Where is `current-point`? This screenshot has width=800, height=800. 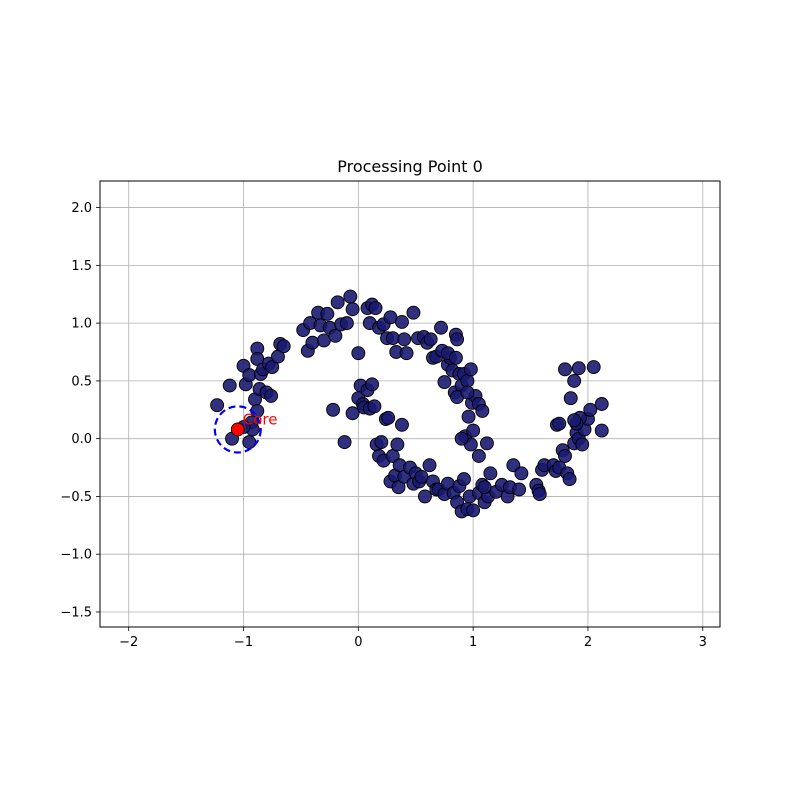
current-point is located at coordinates (237, 429).